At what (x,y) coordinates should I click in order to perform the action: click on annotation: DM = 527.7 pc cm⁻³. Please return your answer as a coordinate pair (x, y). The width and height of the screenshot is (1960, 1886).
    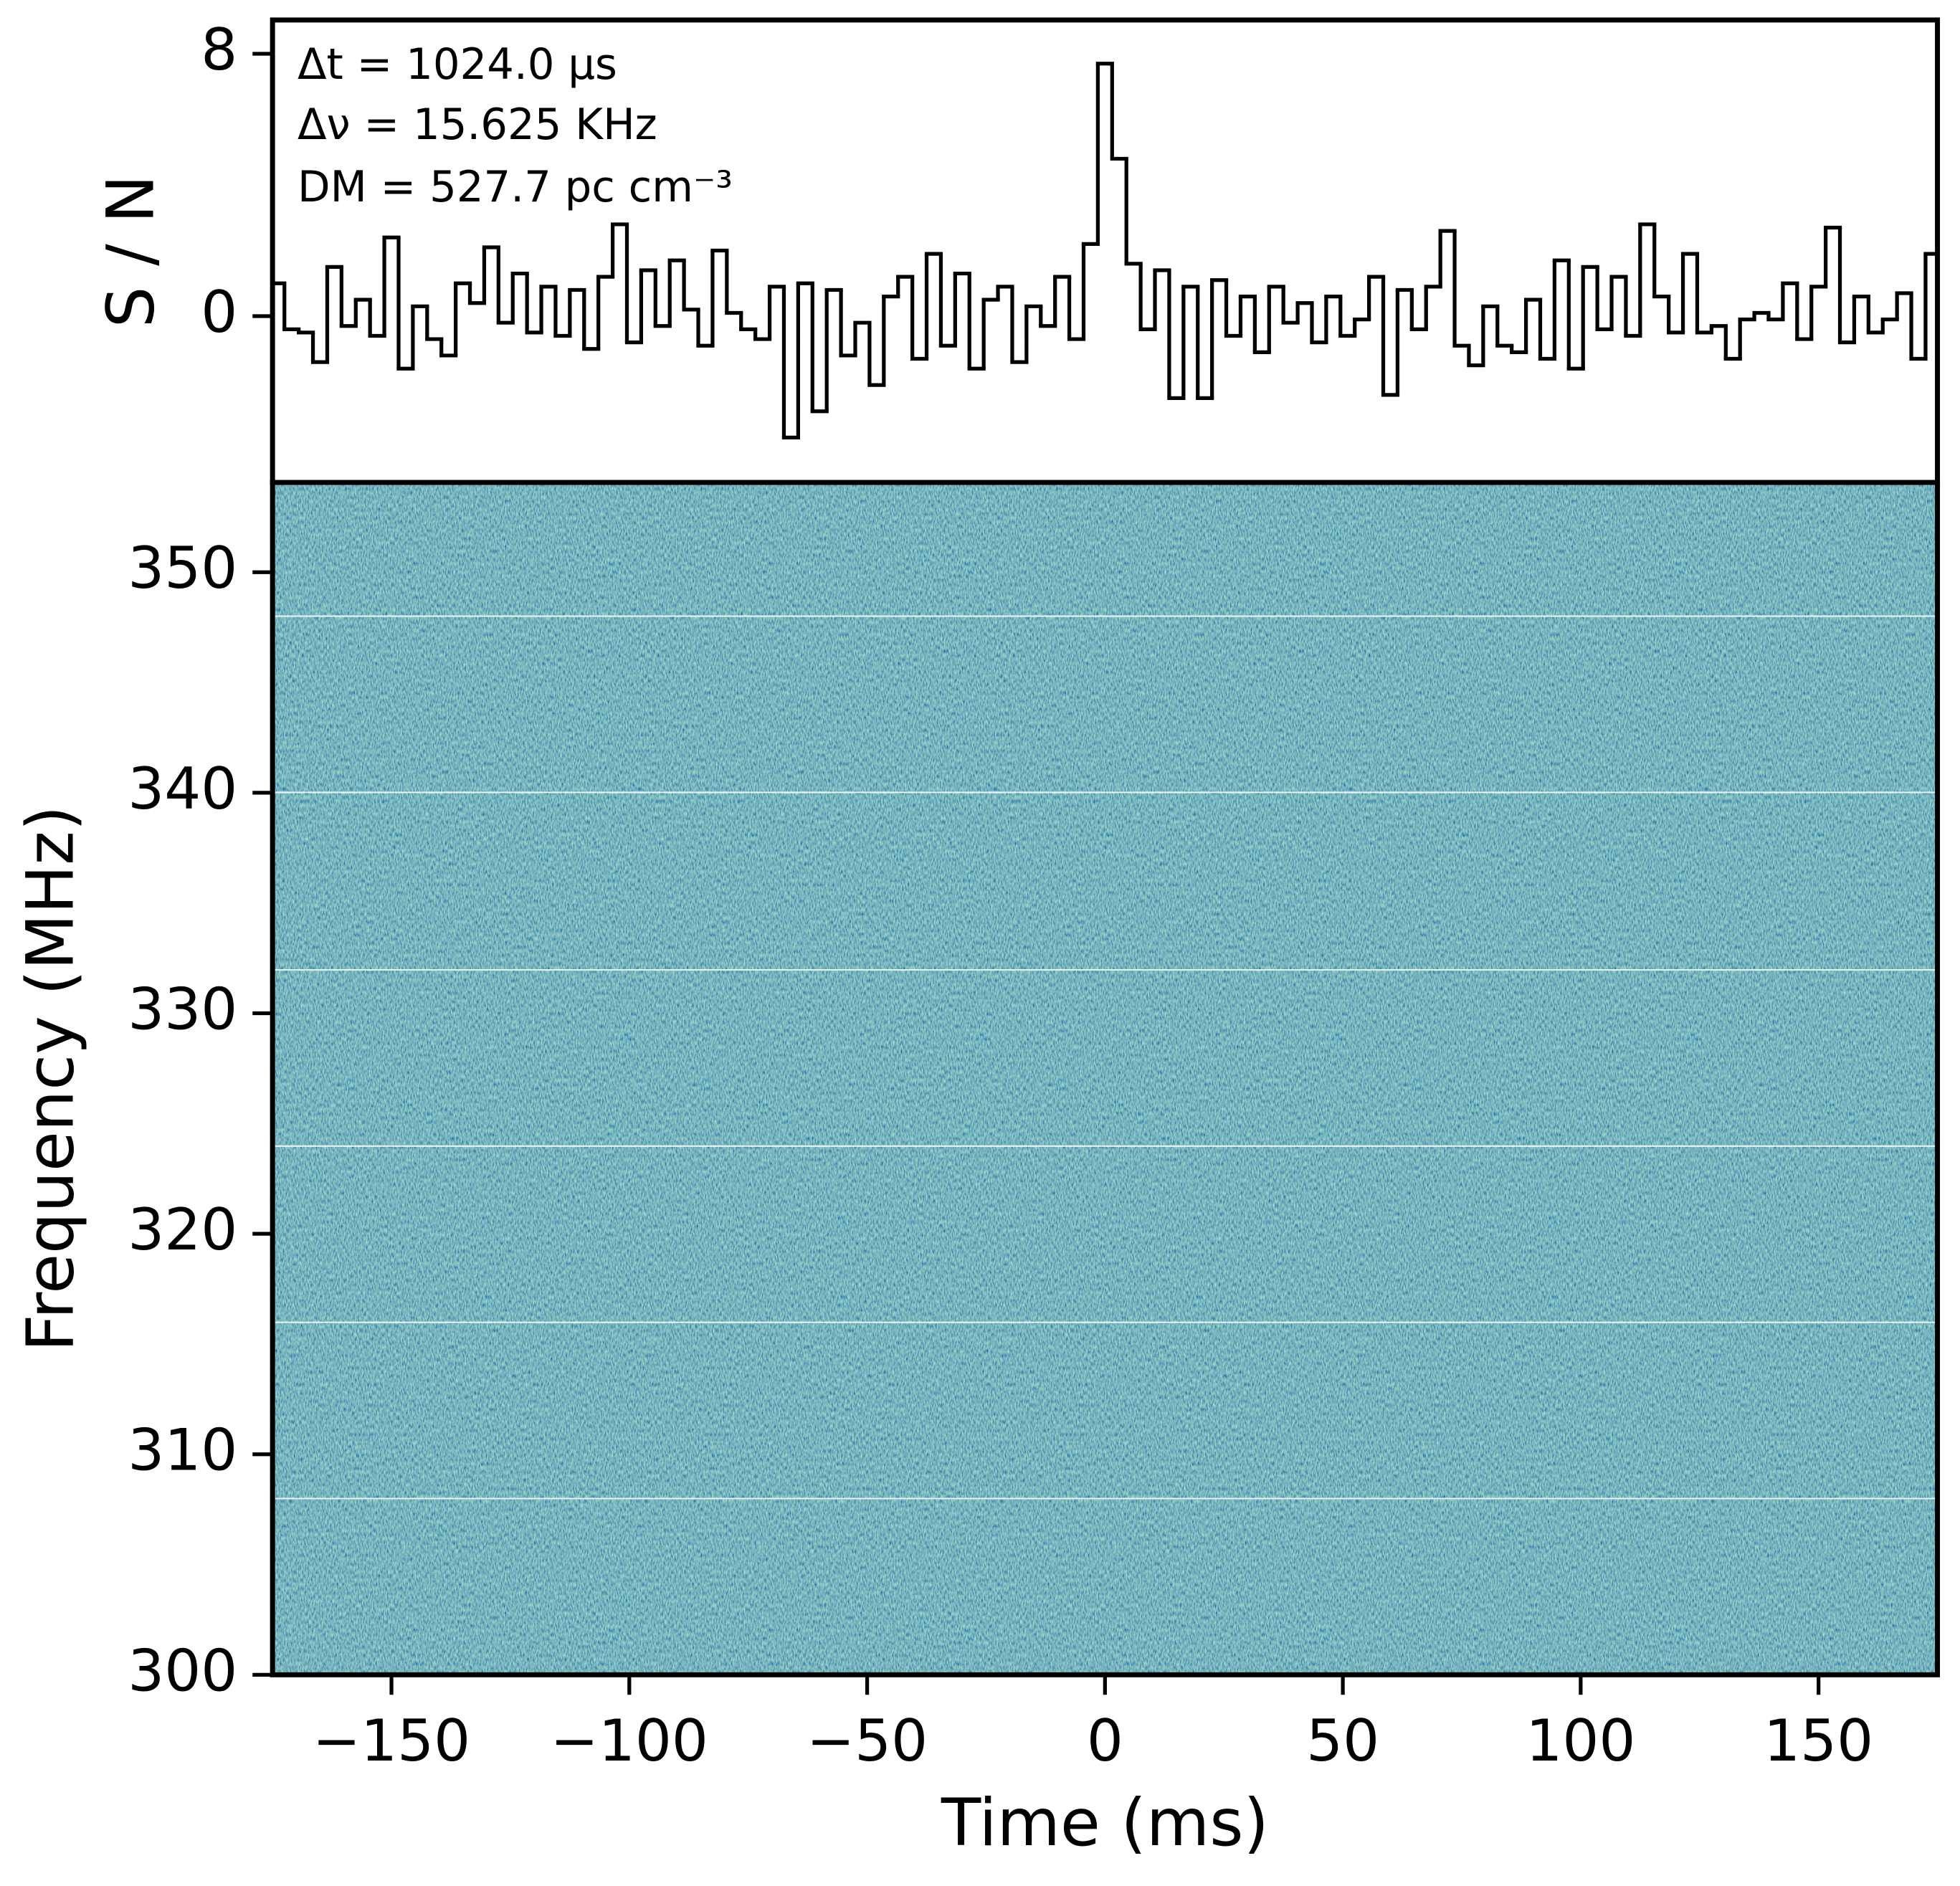
    Looking at the image, I should click on (515, 186).